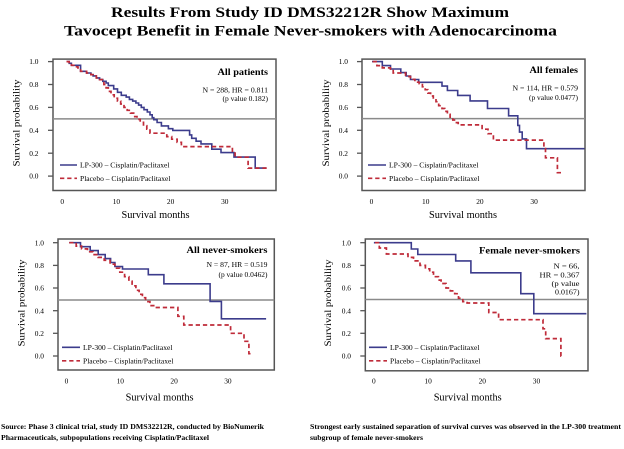  I want to click on svg-text: N = 288, HR = 0.811, so click(236, 89).